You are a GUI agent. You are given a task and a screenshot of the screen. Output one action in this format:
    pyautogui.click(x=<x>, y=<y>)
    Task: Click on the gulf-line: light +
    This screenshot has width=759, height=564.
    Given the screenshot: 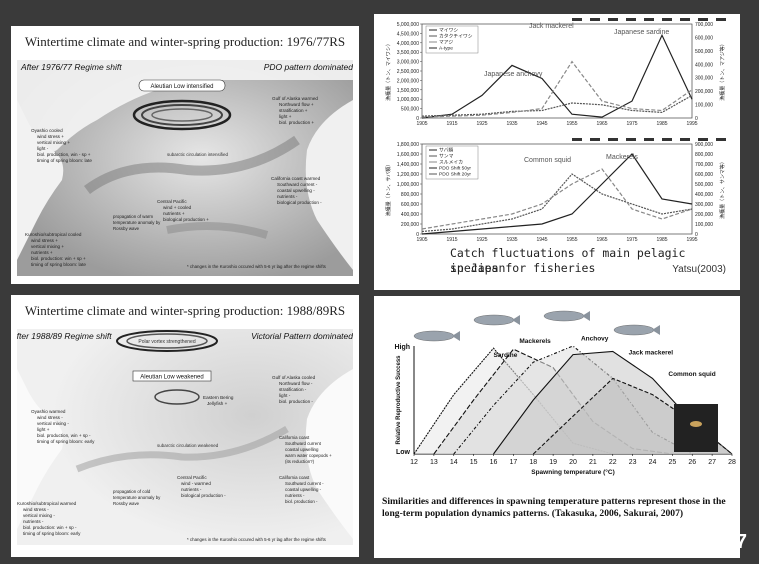 What is the action you would take?
    pyautogui.click(x=285, y=116)
    